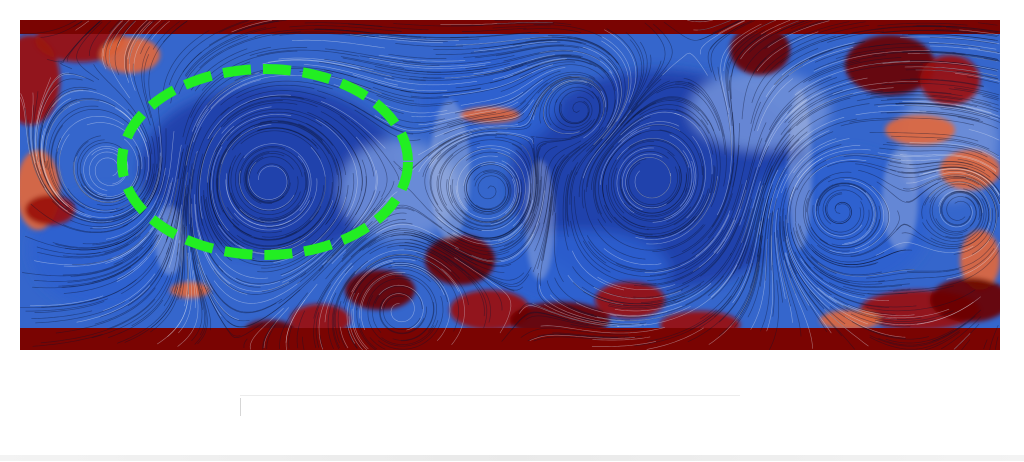 Image resolution: width=1024 pixels, height=462 pixels. Describe the element at coordinates (965, 300) in the screenshot. I see `high-value-patch` at that location.